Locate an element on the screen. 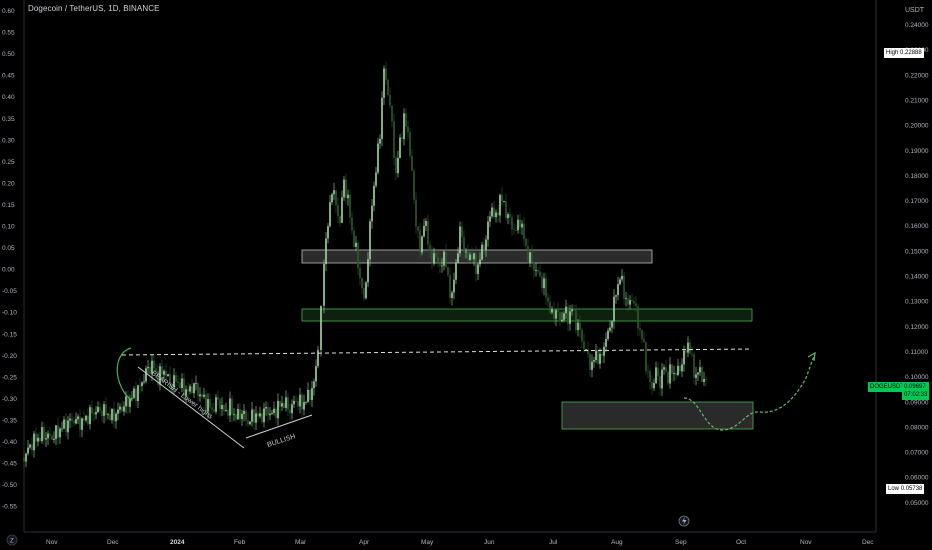  demand-zone-box is located at coordinates (657, 415).